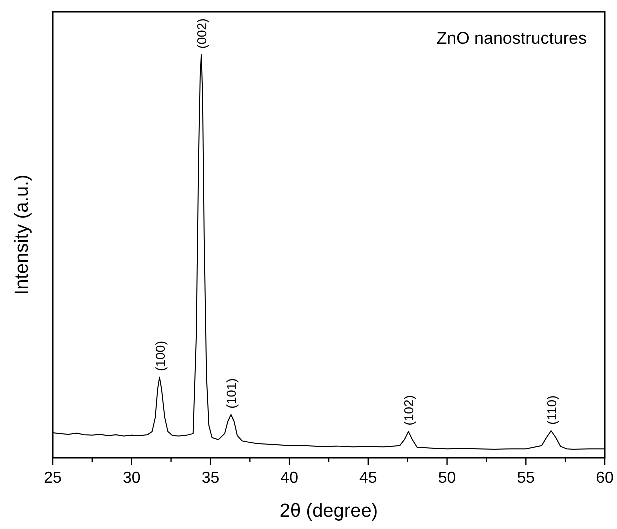  Describe the element at coordinates (526, 478) in the screenshot. I see `x-tick-label: 55` at that location.